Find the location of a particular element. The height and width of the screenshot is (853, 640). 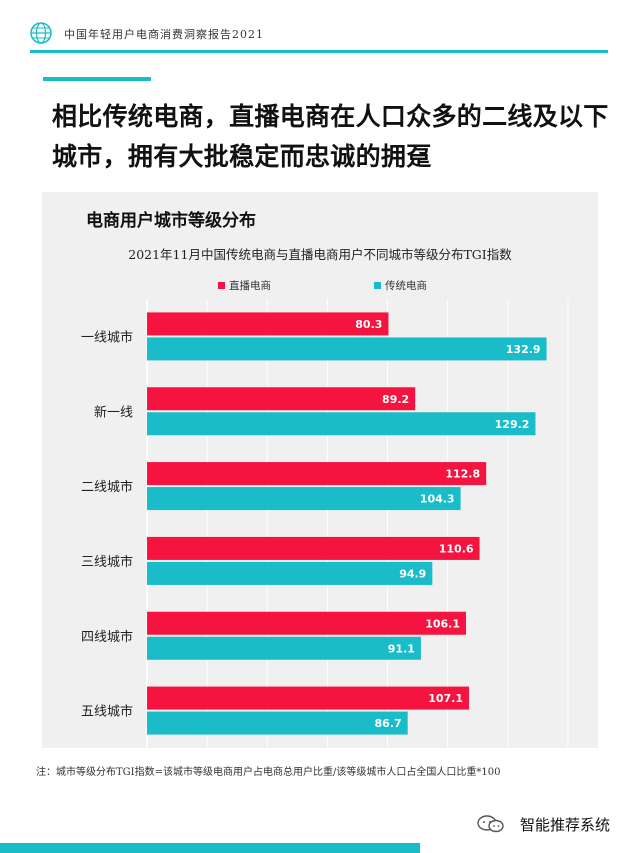

page-headline: 相比传统电商，直播电商在人口众多的二线及以下城市，拥有大批稳定而忠诚的拥趸 is located at coordinates (330, 136).